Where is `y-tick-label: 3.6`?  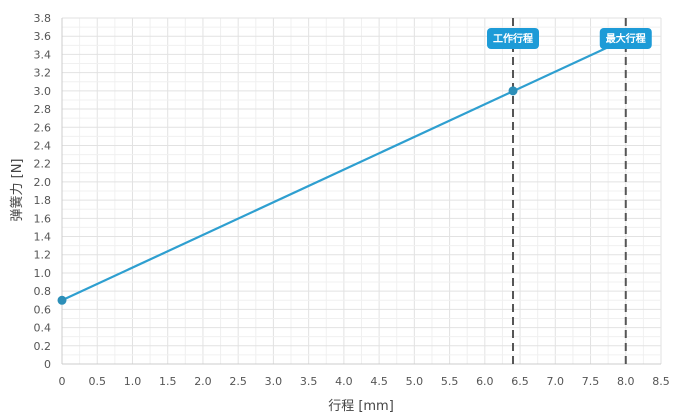
y-tick-label: 3.6 is located at coordinates (43, 36).